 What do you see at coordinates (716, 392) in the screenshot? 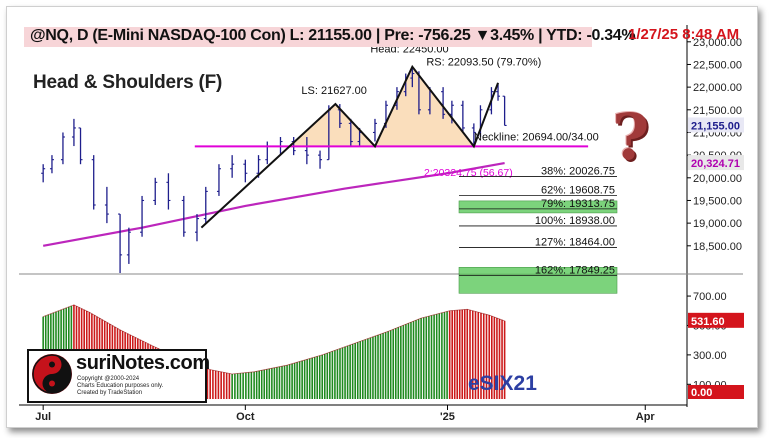
I see `osc-zero-tag` at bounding box center [716, 392].